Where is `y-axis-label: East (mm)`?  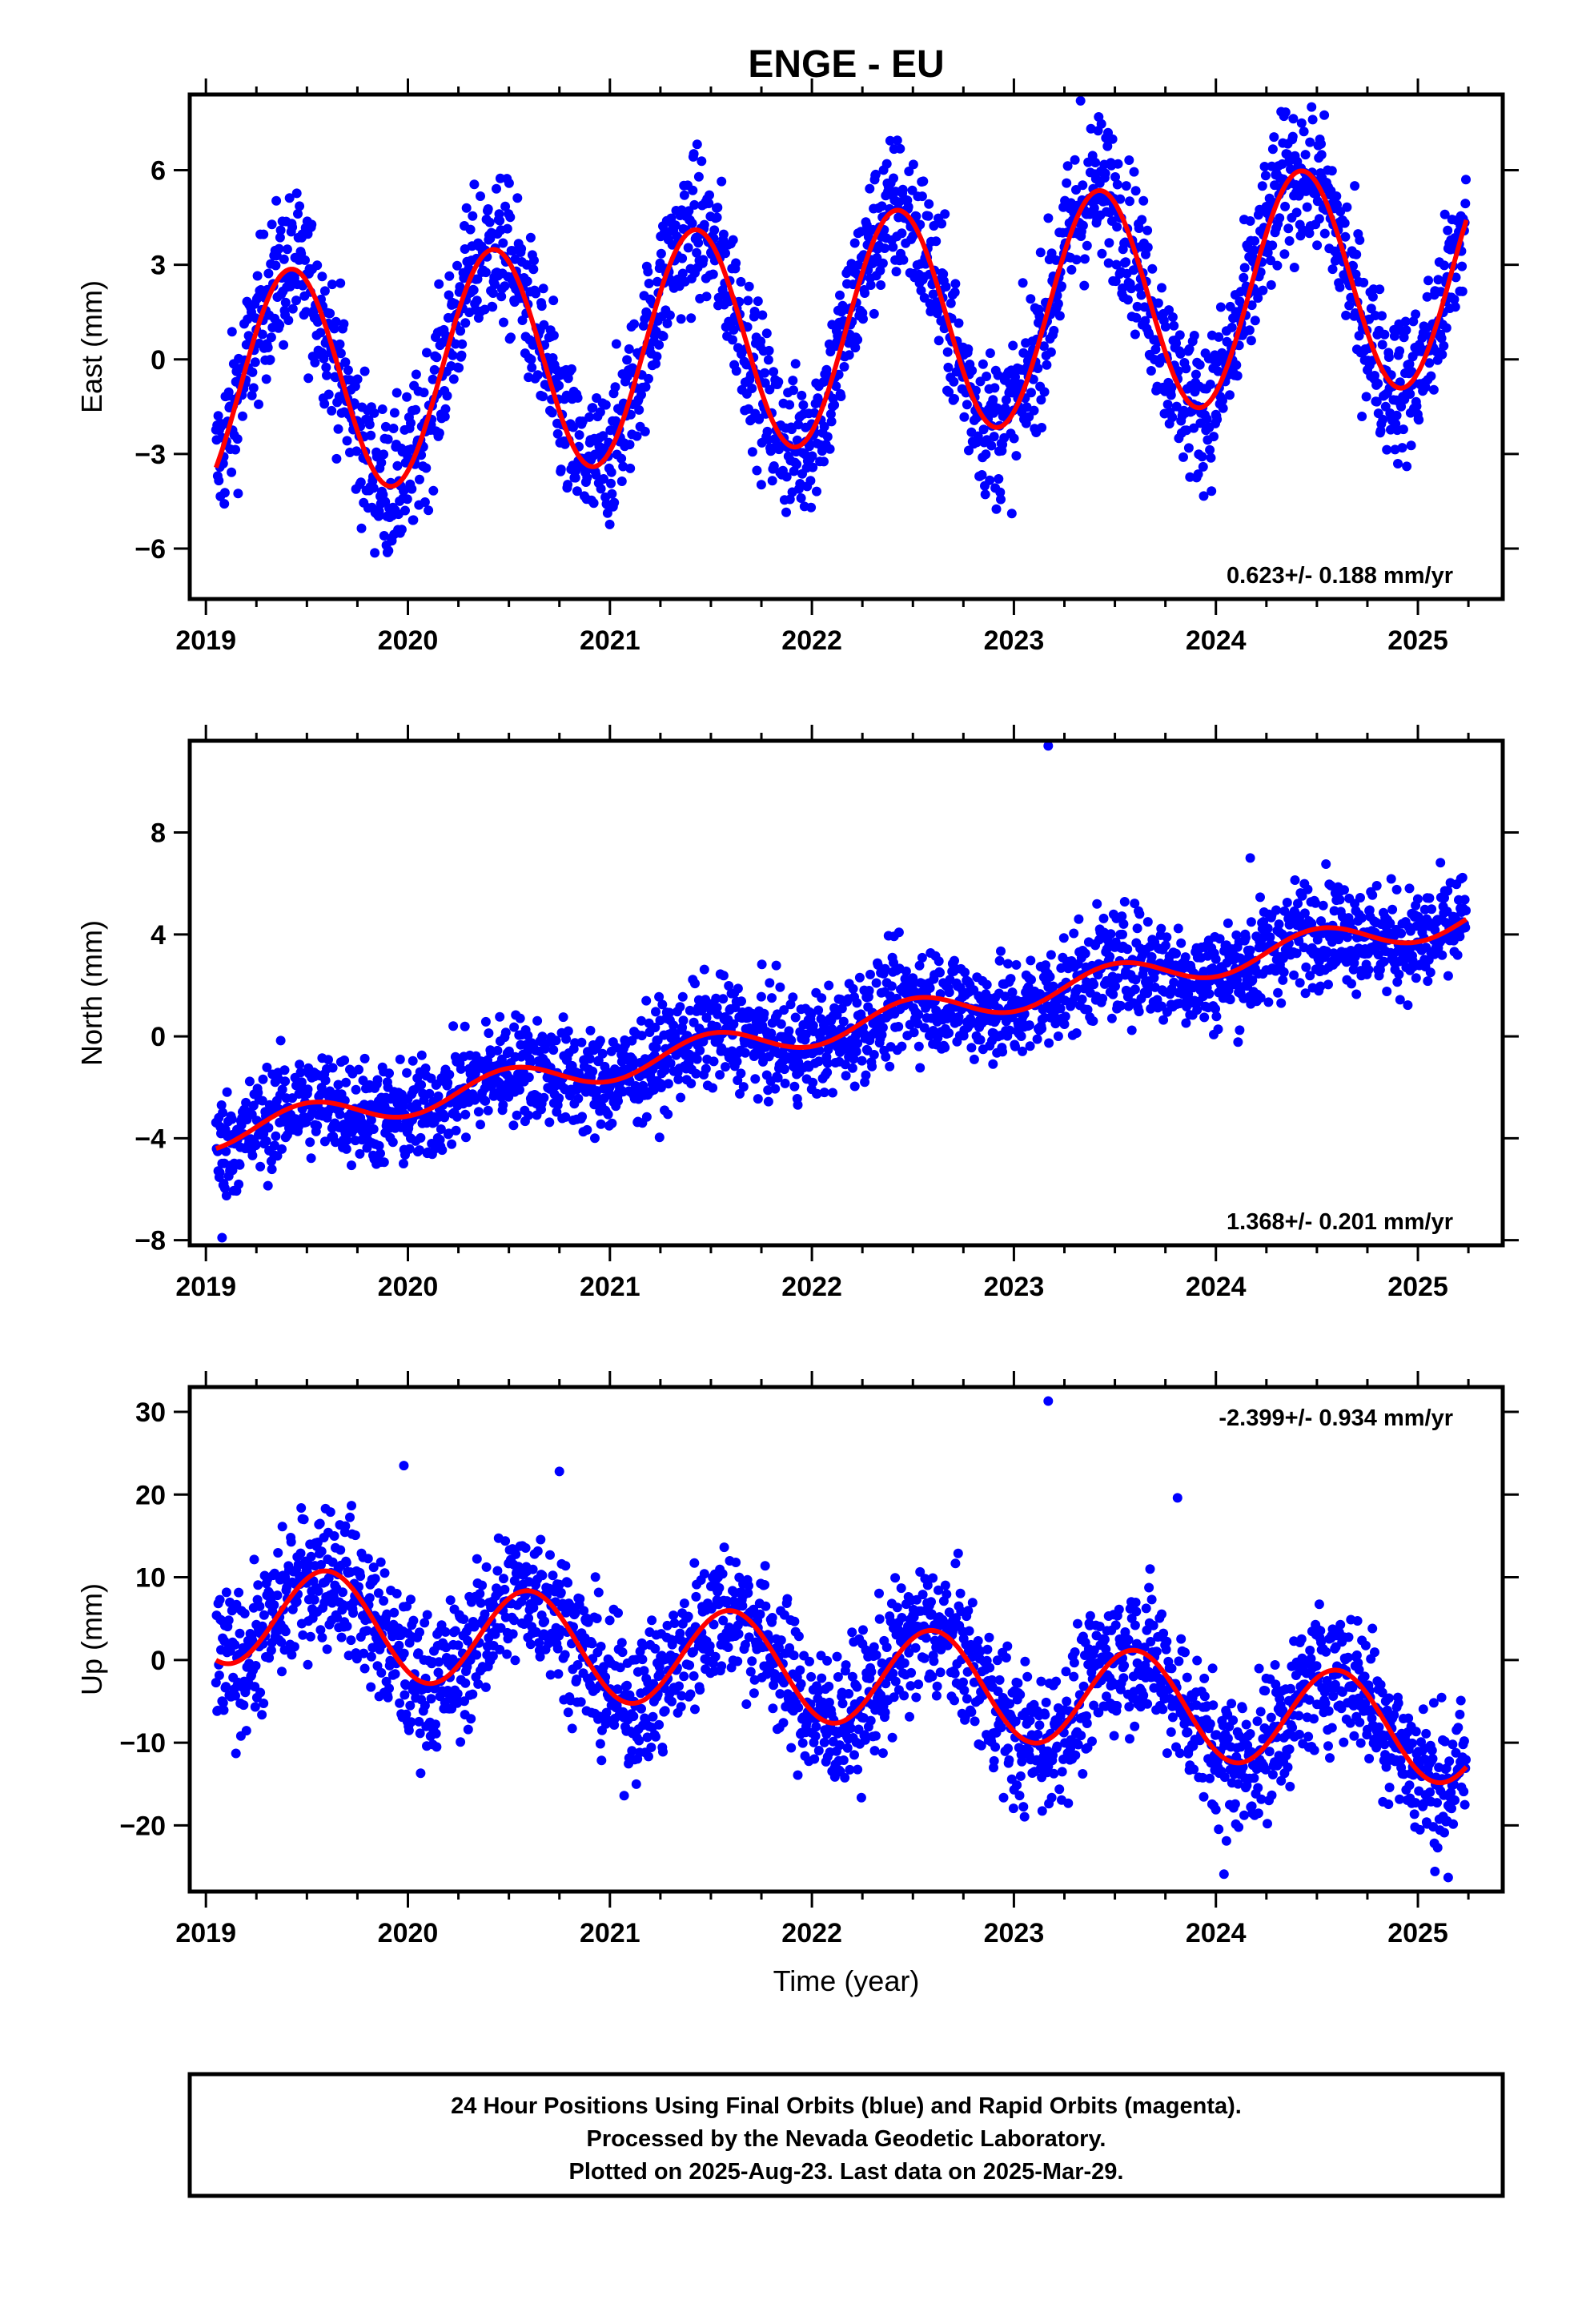
y-axis-label: East (mm) is located at coordinates (91, 346).